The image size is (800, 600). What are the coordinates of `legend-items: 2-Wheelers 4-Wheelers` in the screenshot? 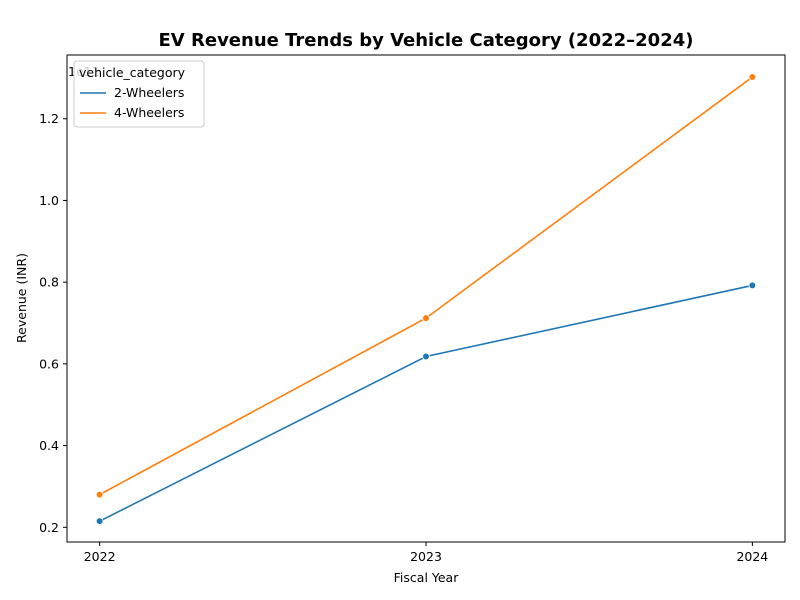 It's located at (132, 102).